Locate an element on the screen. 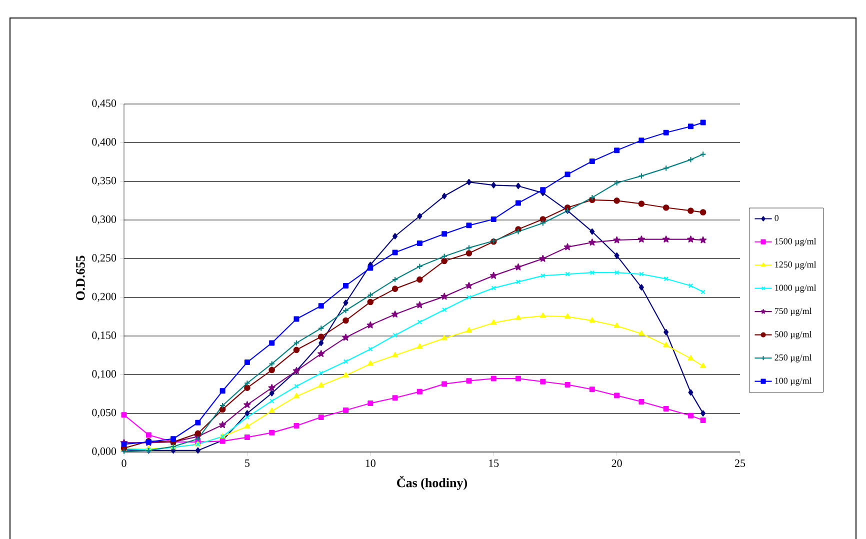  x-tick-label: 0 is located at coordinates (124, 463).